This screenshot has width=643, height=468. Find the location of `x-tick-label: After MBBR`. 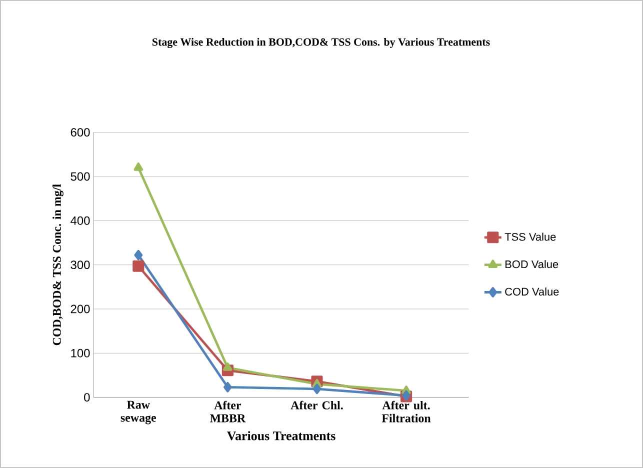

x-tick-label: After MBBR is located at coordinates (228, 411).